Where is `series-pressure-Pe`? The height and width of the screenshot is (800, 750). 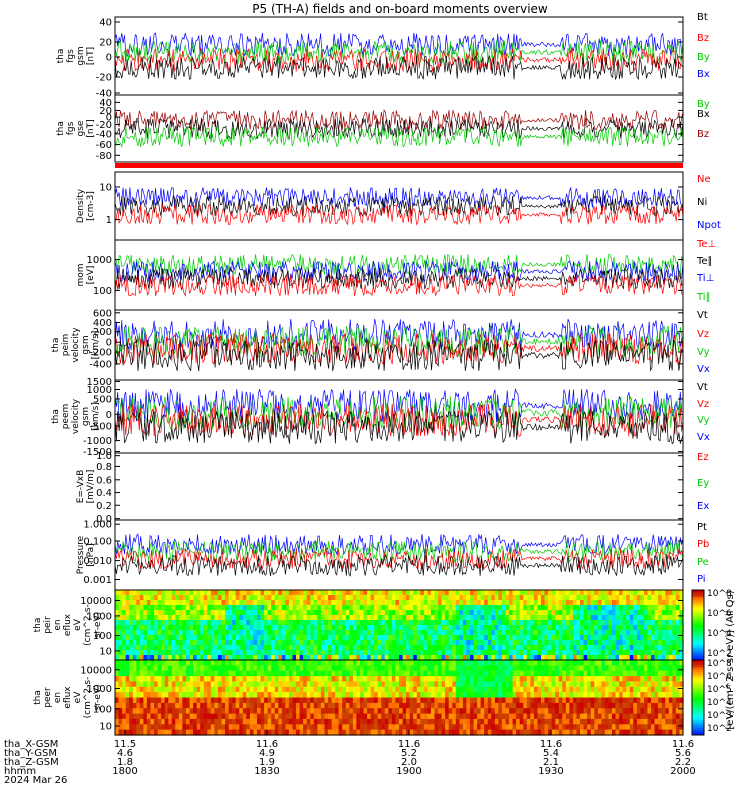 series-pressure-Pe is located at coordinates (399, 551).